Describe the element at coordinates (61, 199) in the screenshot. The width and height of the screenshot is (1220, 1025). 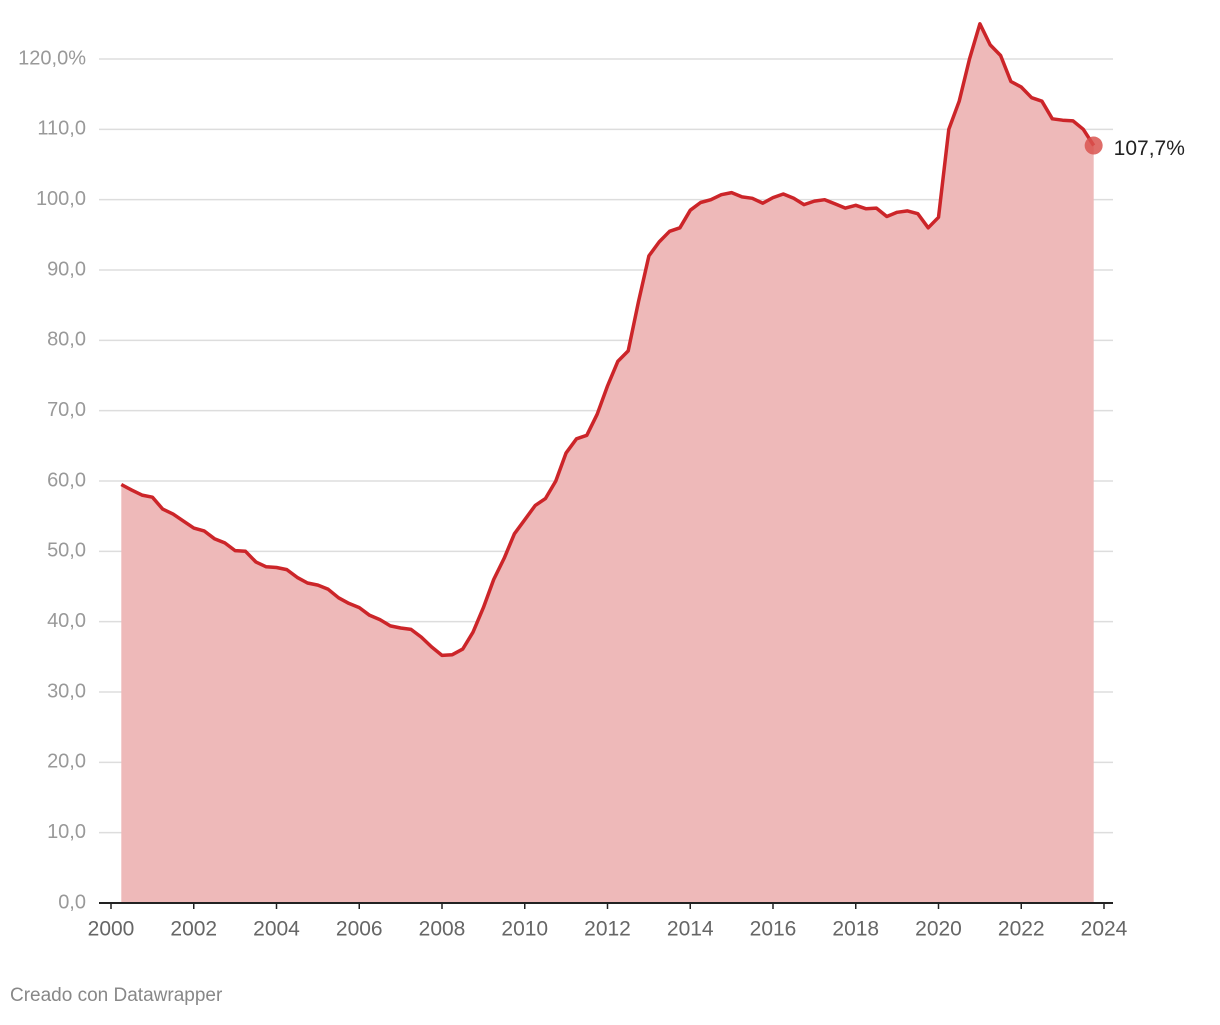
I see `y-tick-label: 100,0` at that location.